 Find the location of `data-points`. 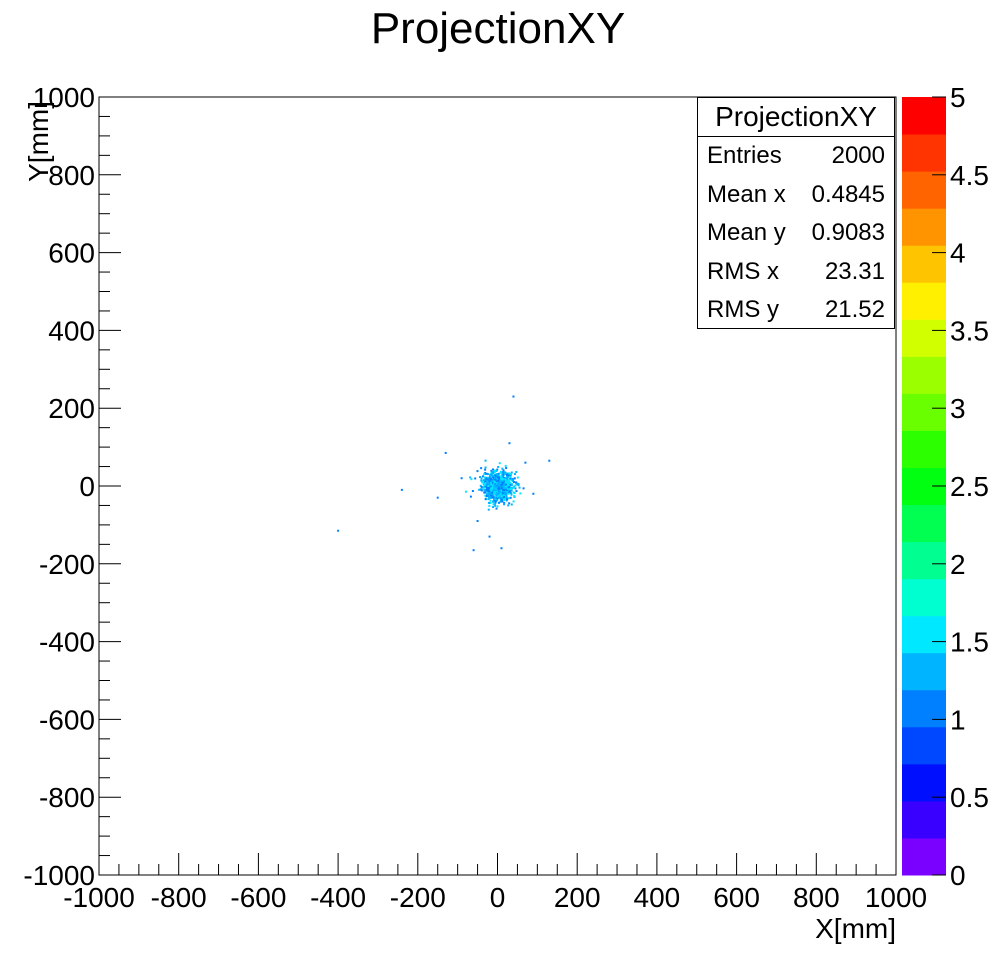

data-points is located at coordinates (444, 473).